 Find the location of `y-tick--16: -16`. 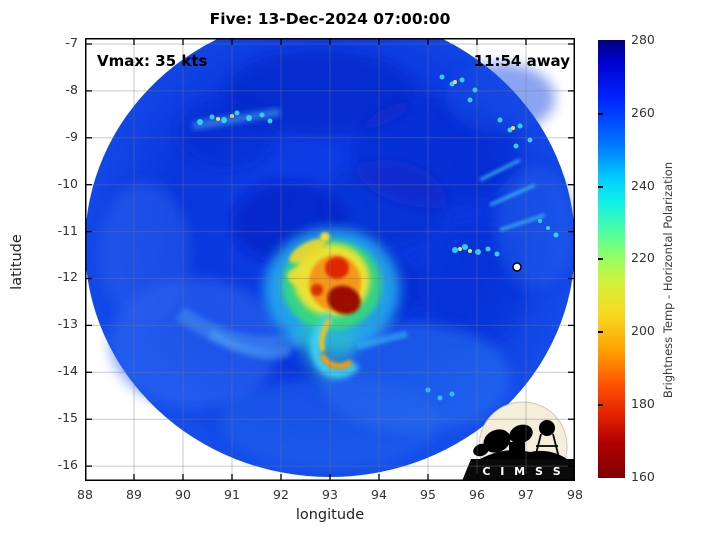

y-tick--16: -16 is located at coordinates (67, 464).